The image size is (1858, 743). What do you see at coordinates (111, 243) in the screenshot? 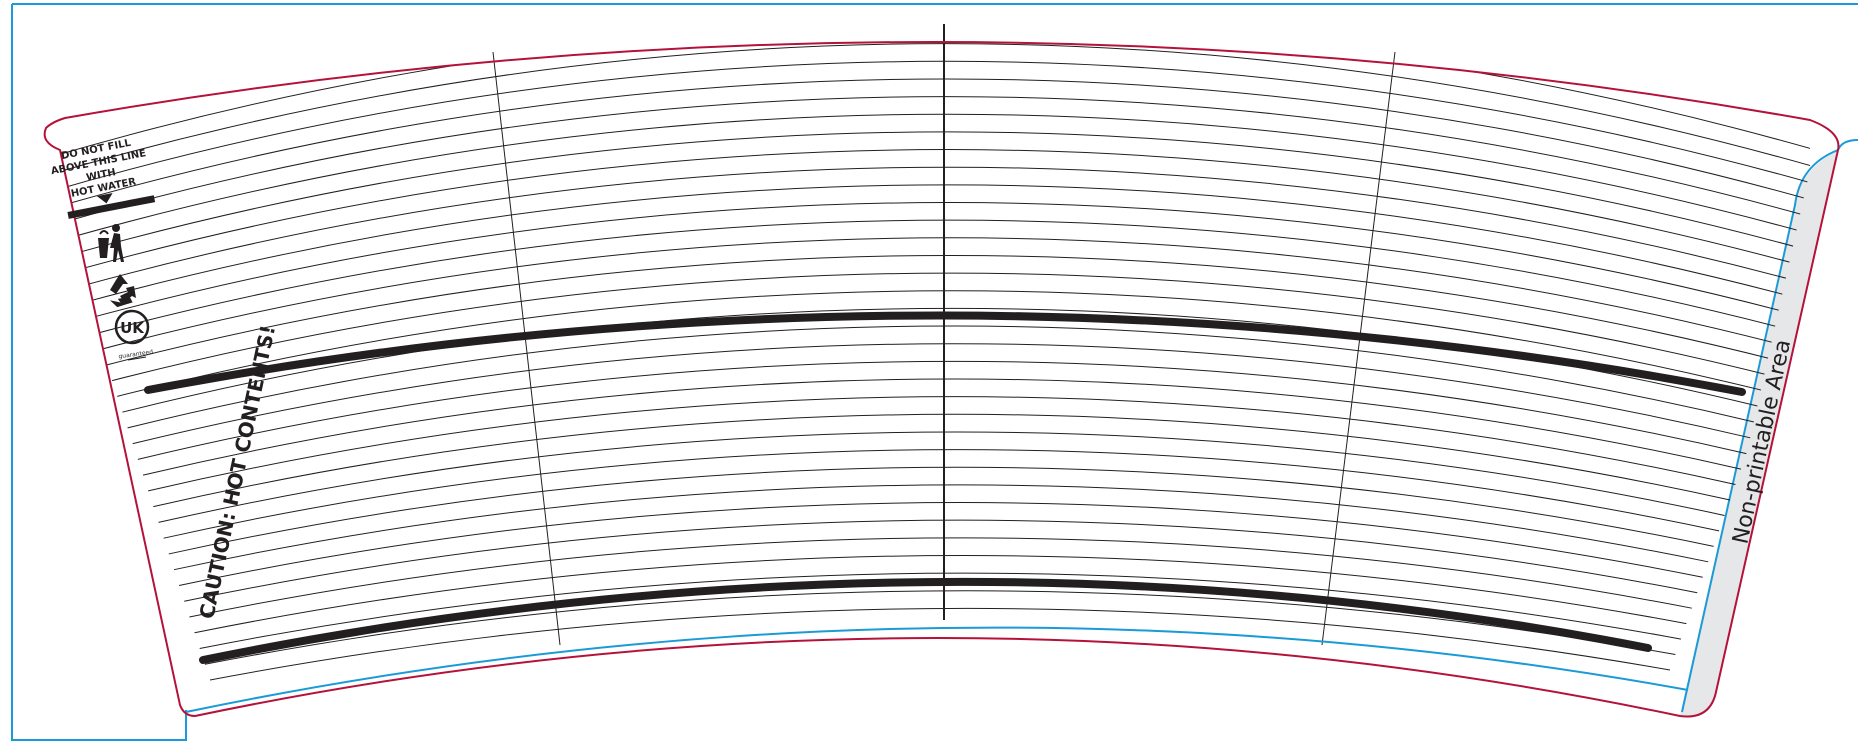
I see `tidyman-icon` at bounding box center [111, 243].